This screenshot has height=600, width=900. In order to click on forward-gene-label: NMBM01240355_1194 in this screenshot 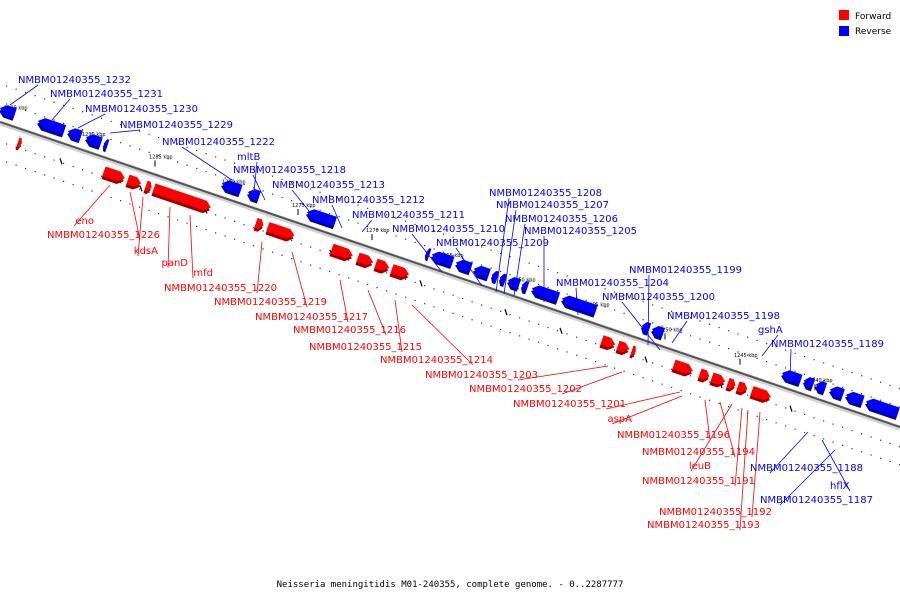, I will do `click(698, 452)`.